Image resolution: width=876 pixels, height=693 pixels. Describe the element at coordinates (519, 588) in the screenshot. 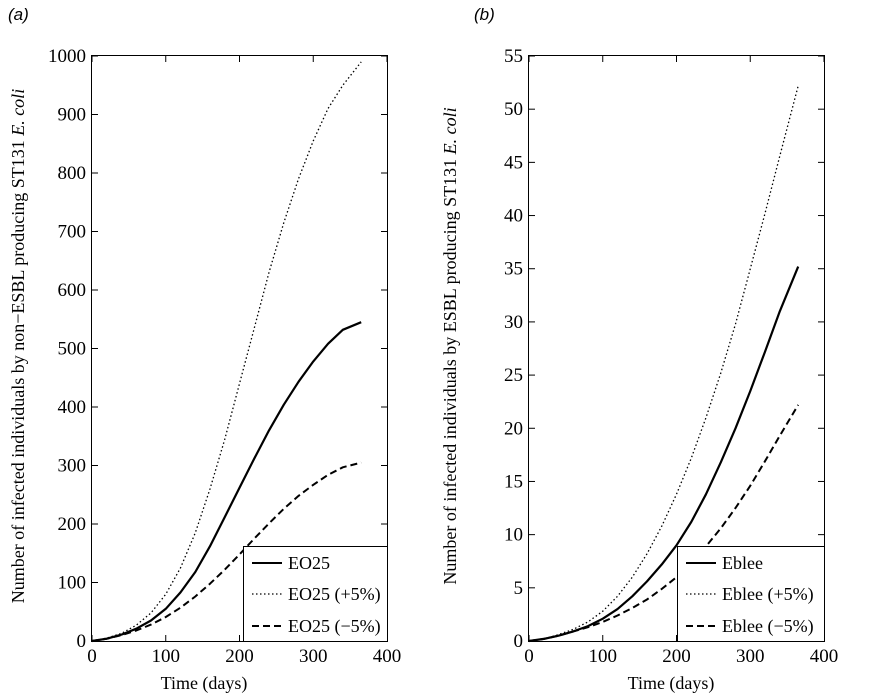

I see `y-tick-label: 5` at that location.